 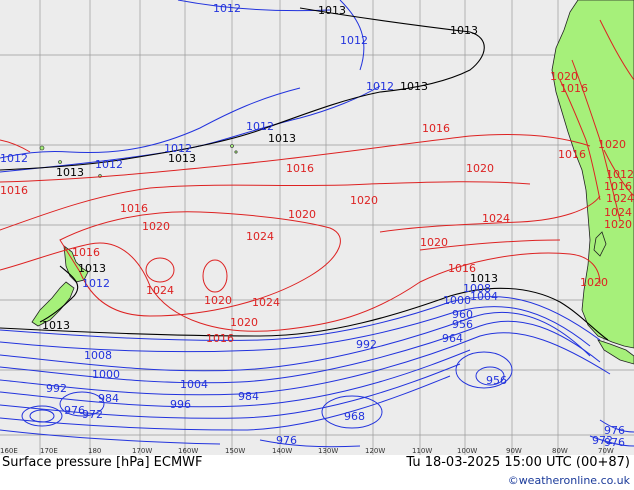 What do you see at coordinates (49, 451) in the screenshot?
I see `lon-tick: 170E` at bounding box center [49, 451].